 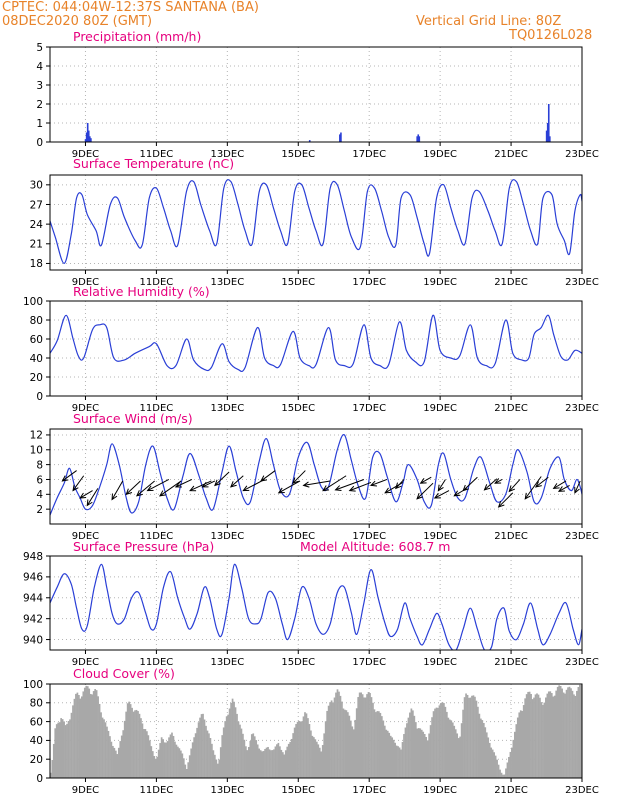 What do you see at coordinates (133, 418) in the screenshot?
I see `panel-title: Surface Wind (m/s)` at bounding box center [133, 418].